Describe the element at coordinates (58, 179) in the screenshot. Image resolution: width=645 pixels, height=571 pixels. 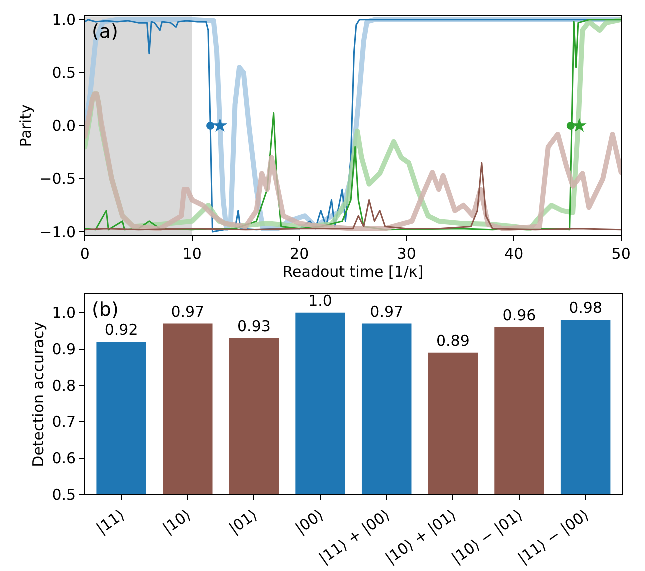
I see `y-tick-label: −0.5` at that location.